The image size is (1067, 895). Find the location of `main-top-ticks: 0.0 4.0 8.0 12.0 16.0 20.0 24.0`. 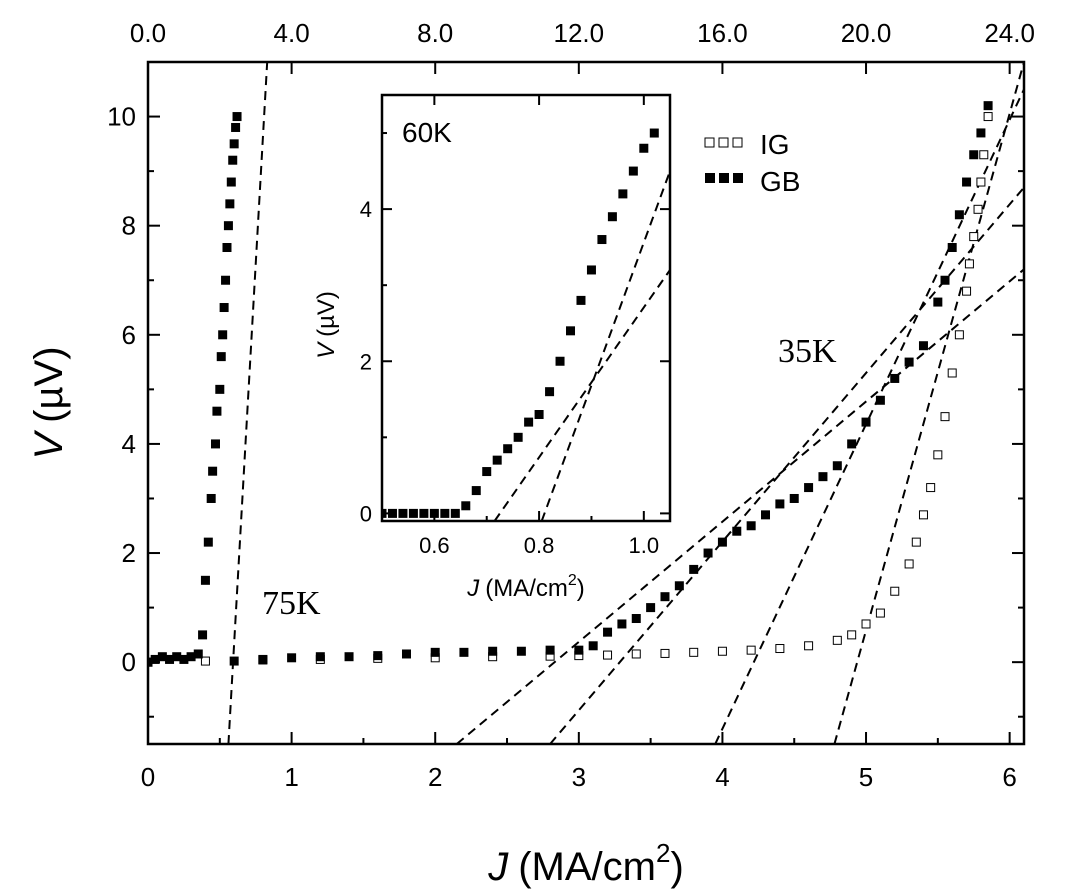

main-top-ticks: 0.0 4.0 8.0 12.0 16.0 20.0 24.0 is located at coordinates (582, 33).